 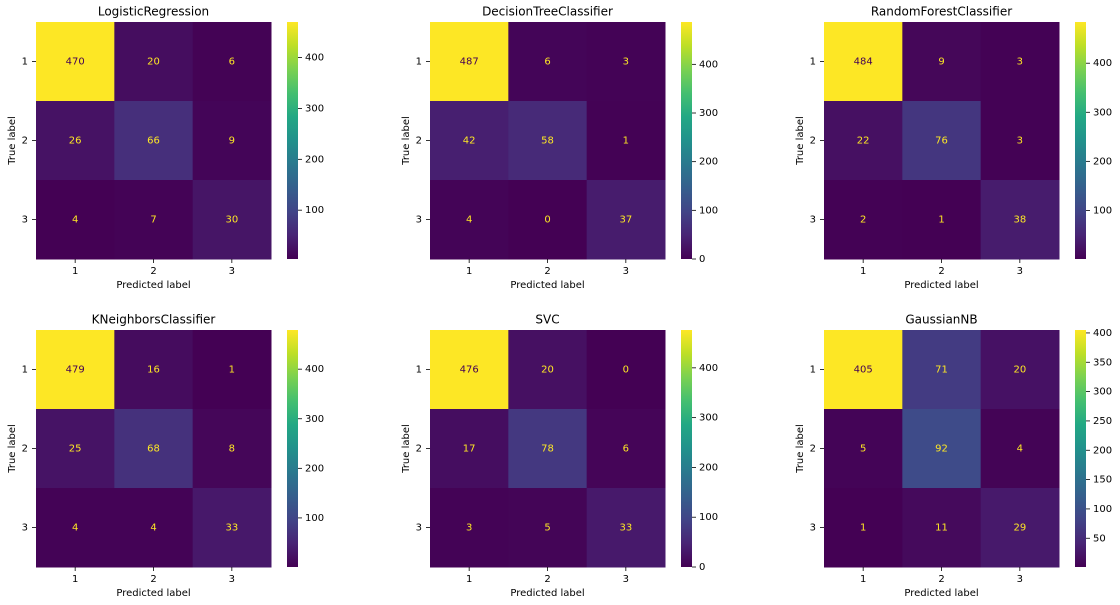 I want to click on chart-title: KNeighborsClassifier, so click(x=154, y=320).